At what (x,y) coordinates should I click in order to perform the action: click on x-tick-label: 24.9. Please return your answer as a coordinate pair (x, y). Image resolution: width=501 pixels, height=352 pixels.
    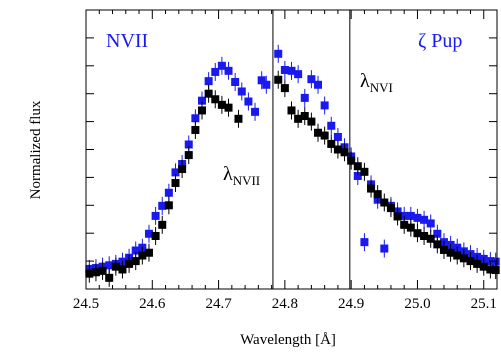
    Looking at the image, I should click on (351, 304).